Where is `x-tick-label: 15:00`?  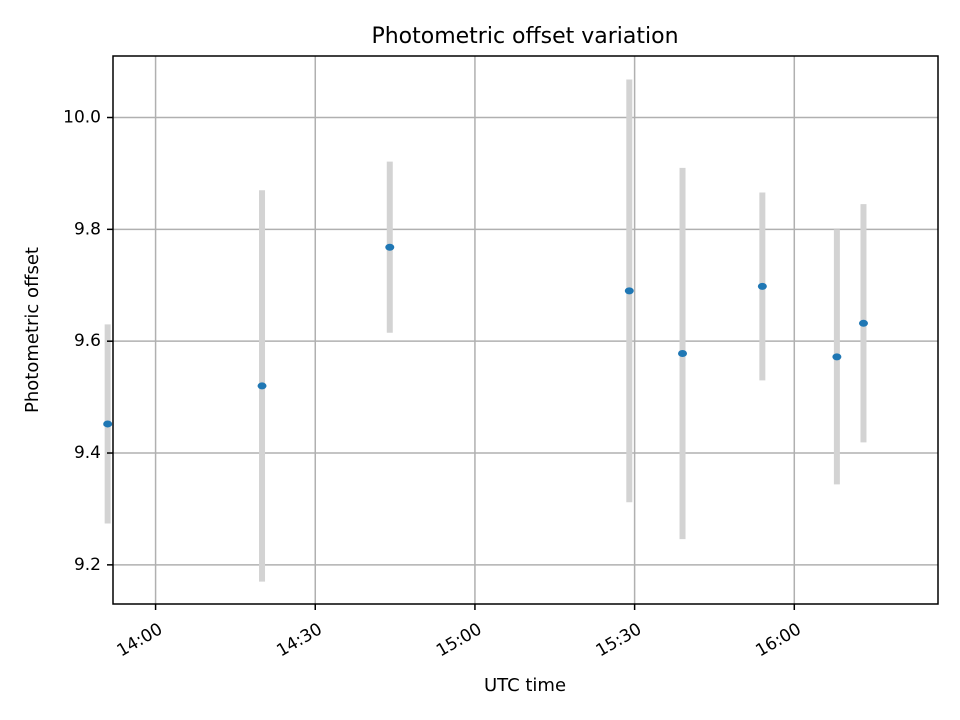
x-tick-label: 15:00 is located at coordinates (459, 640).